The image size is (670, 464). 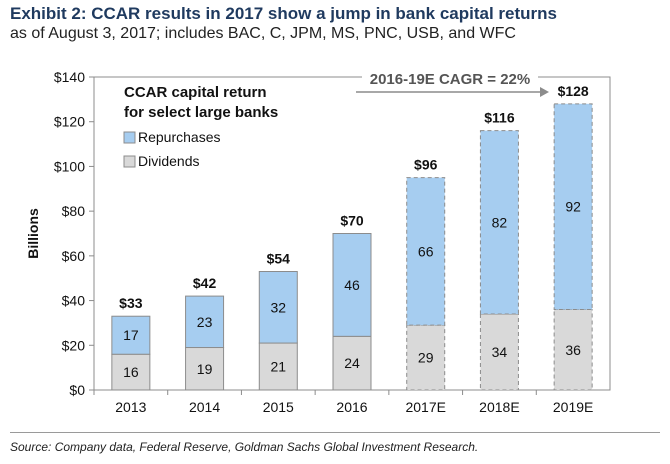 I want to click on y-tick-label: $80, so click(x=74, y=211).